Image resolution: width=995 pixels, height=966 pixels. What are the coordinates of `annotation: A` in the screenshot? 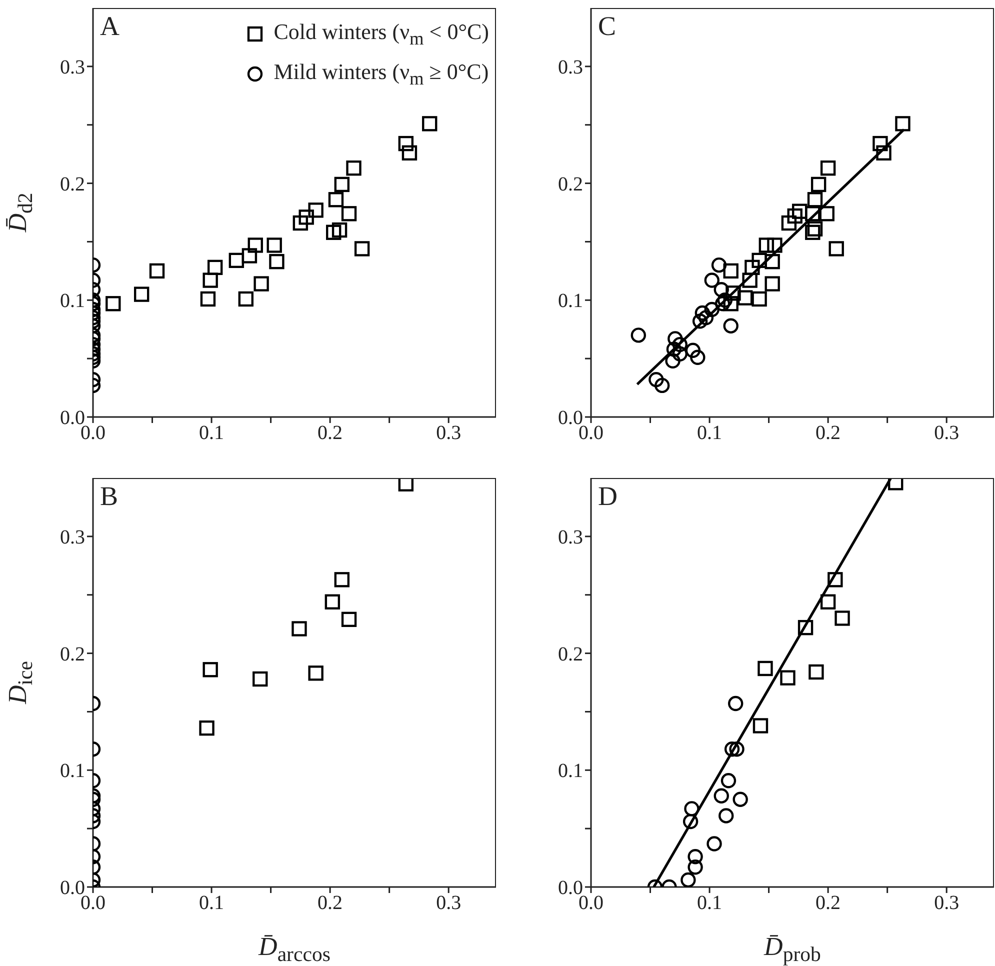 It's located at (110, 26).